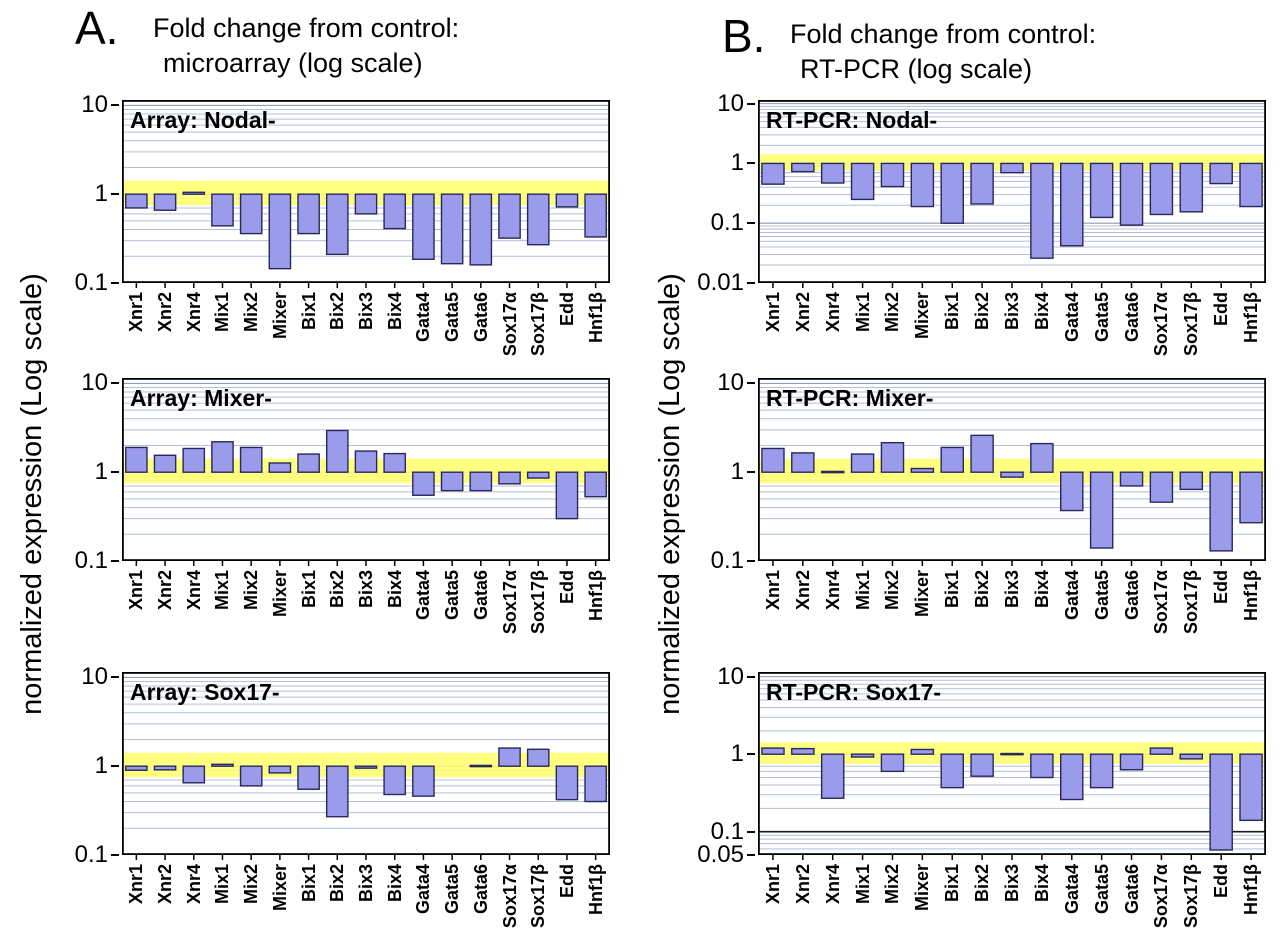 The width and height of the screenshot is (1280, 945). What do you see at coordinates (1191, 481) in the screenshot?
I see `bar-Sox17β` at bounding box center [1191, 481].